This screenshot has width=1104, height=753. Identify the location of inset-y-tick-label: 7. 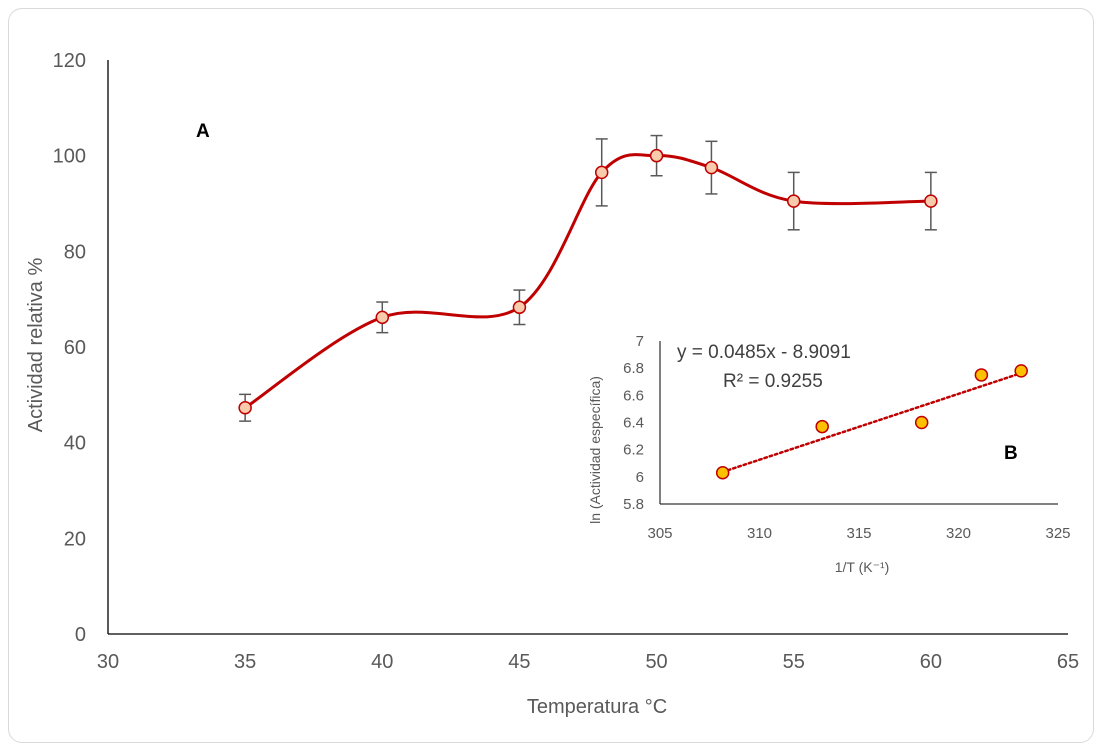
(640, 341).